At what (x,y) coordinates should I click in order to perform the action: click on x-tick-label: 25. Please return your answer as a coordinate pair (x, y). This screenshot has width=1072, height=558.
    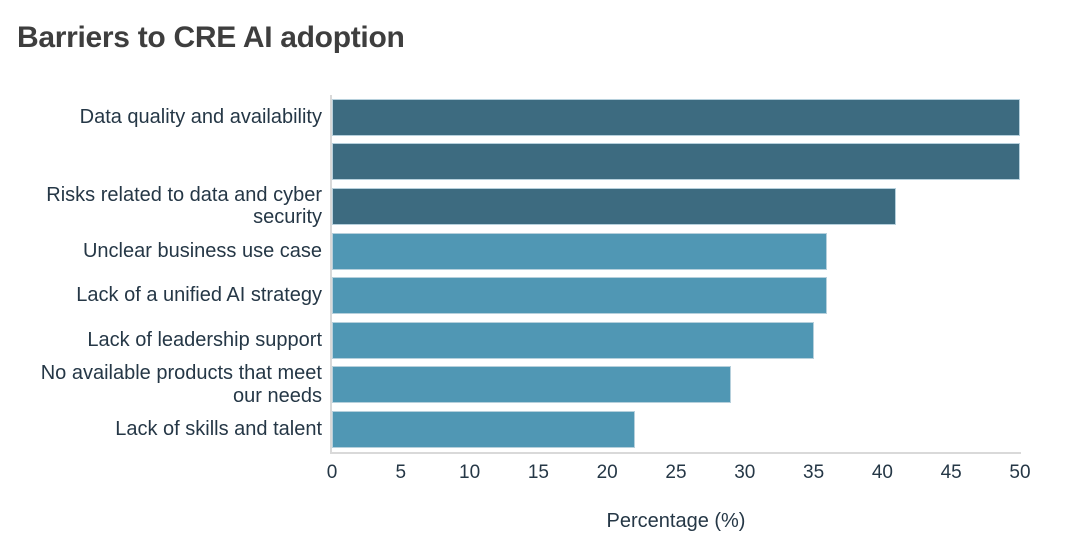
    Looking at the image, I should click on (676, 472).